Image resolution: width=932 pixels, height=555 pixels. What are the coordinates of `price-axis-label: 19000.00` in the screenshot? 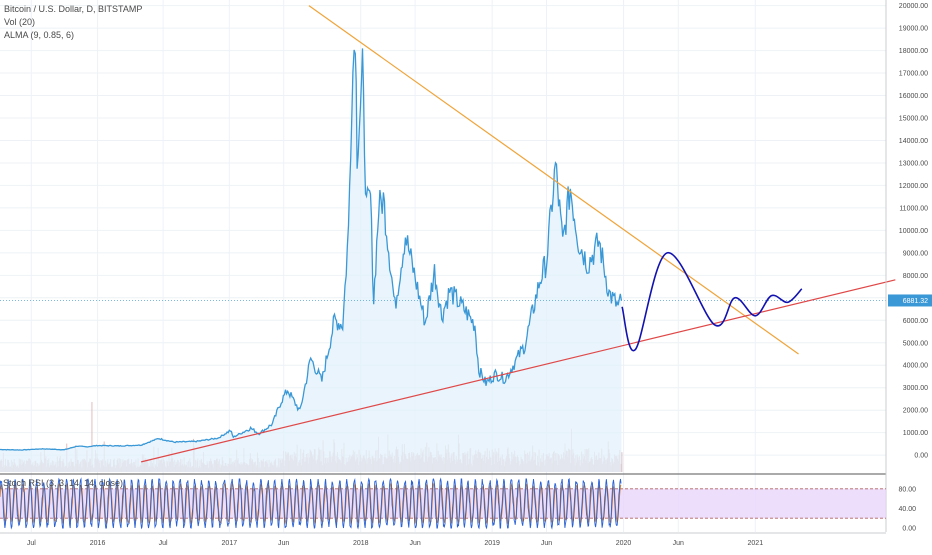 It's located at (913, 29).